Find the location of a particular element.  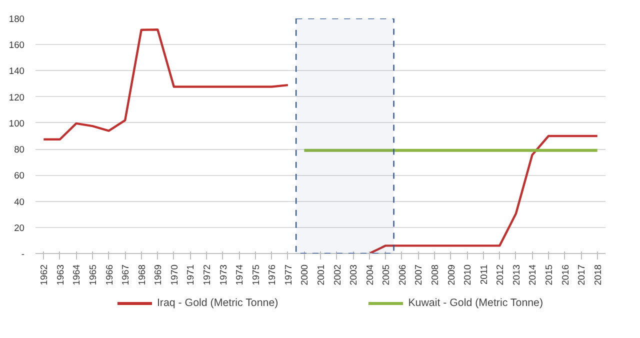

x-tick-label: 2015 is located at coordinates (549, 275).